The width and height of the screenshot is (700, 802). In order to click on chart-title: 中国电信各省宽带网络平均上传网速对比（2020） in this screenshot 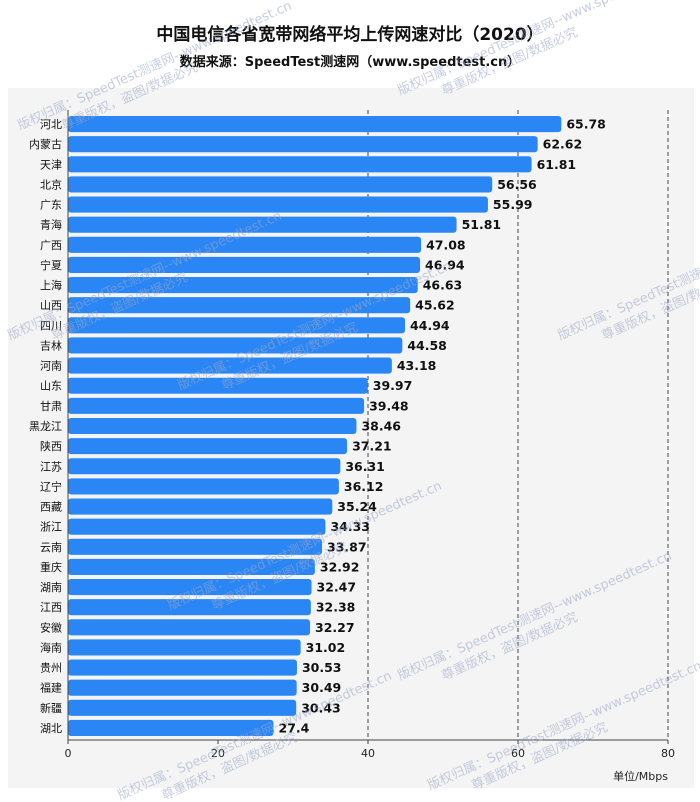, I will do `click(349, 34)`.